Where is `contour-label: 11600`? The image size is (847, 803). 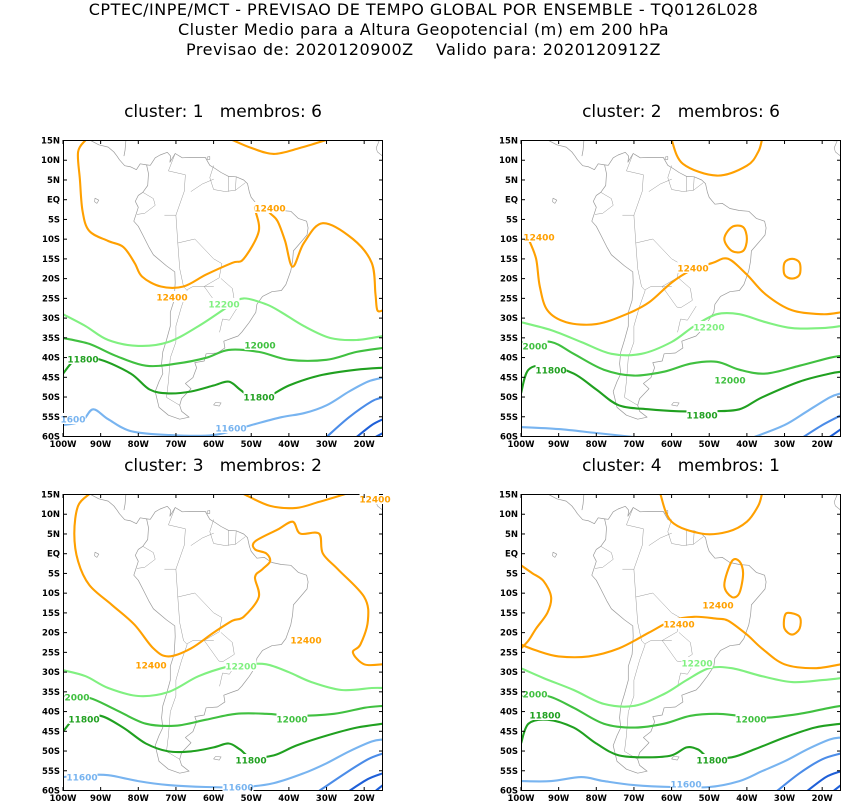 contour-label: 11600 is located at coordinates (237, 789).